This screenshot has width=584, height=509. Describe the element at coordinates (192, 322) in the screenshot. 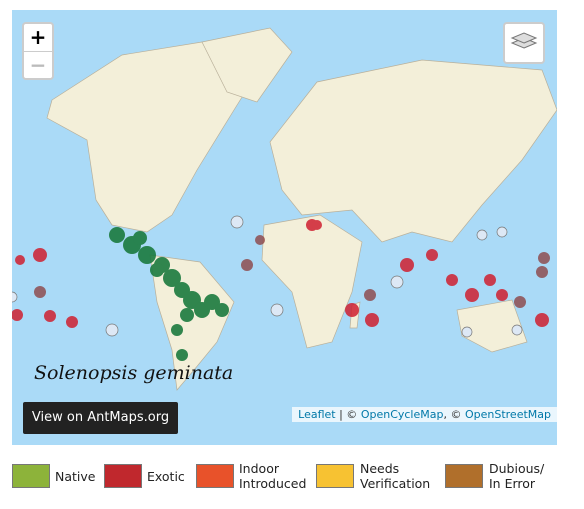

I see `south-america` at that location.